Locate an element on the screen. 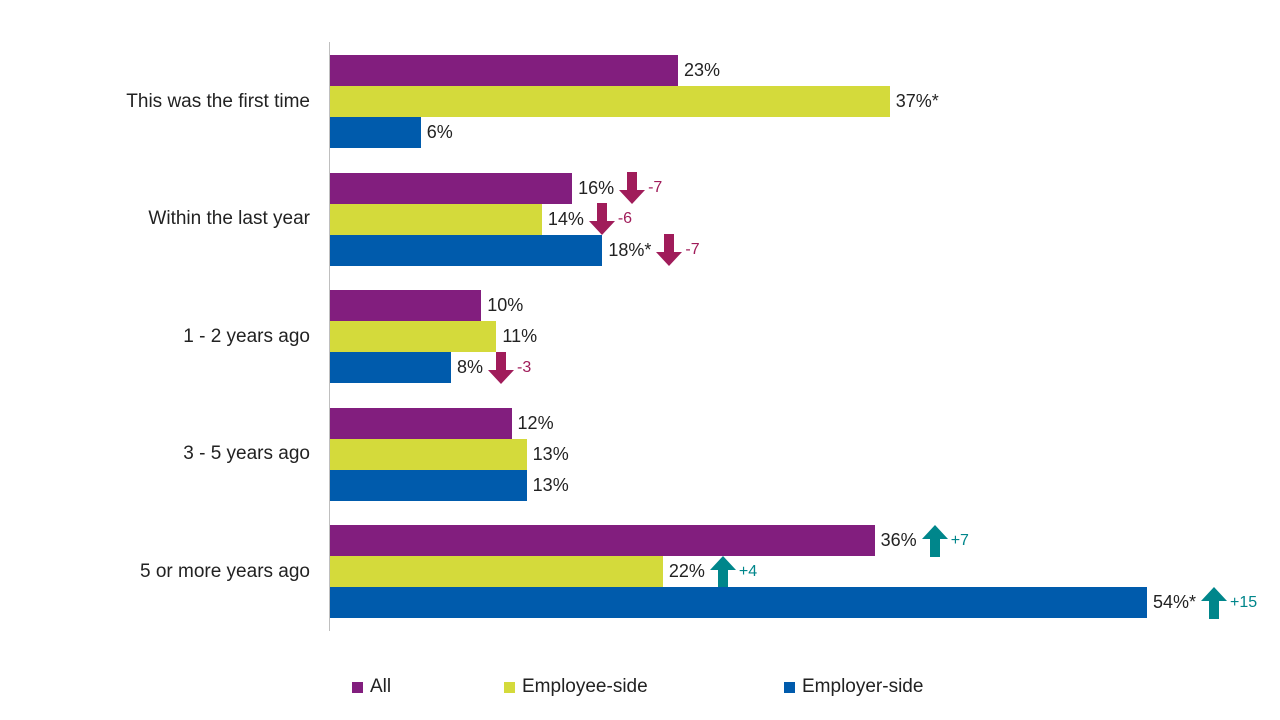 The image size is (1280, 720). change-label: +4 is located at coordinates (748, 571).